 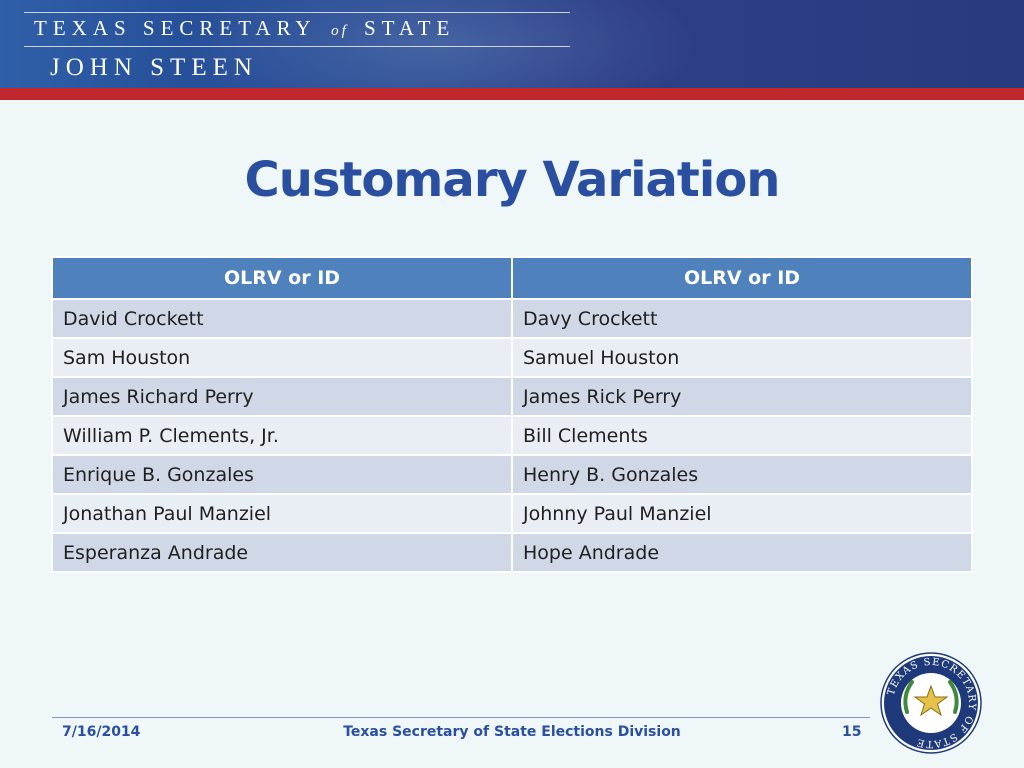 I want to click on footer-rule, so click(x=461, y=717).